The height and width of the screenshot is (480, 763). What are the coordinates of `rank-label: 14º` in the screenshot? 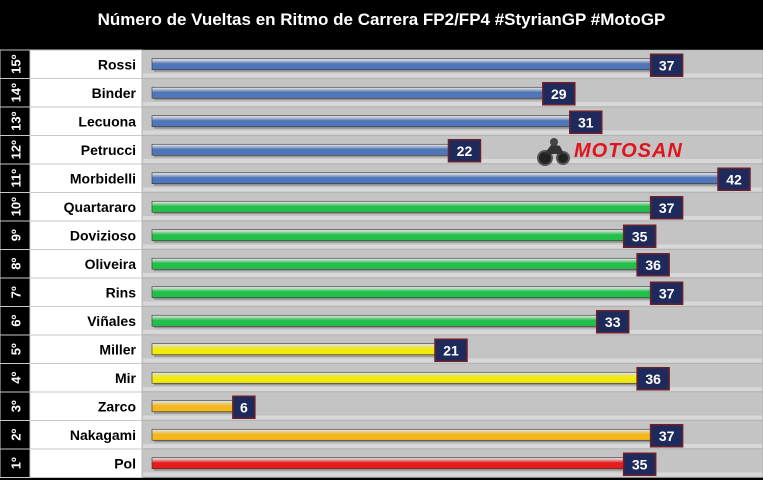 It's located at (16, 92).